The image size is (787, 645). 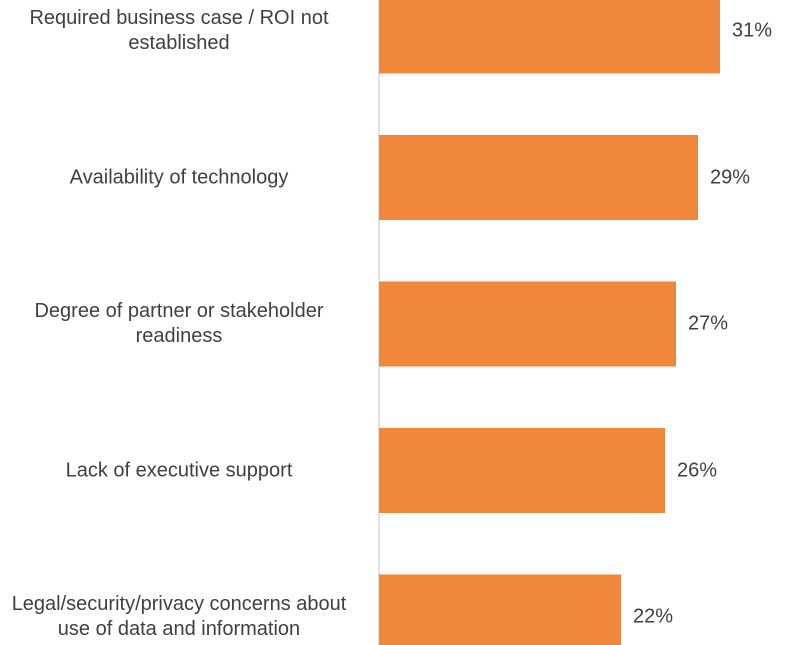 I want to click on value-label-2: 29%, so click(x=730, y=177).